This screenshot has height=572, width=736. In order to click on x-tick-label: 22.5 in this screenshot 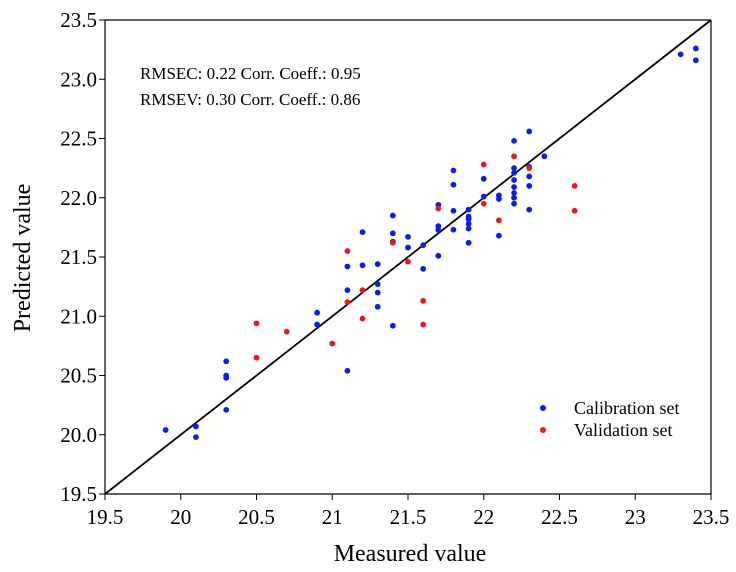, I will do `click(559, 517)`.